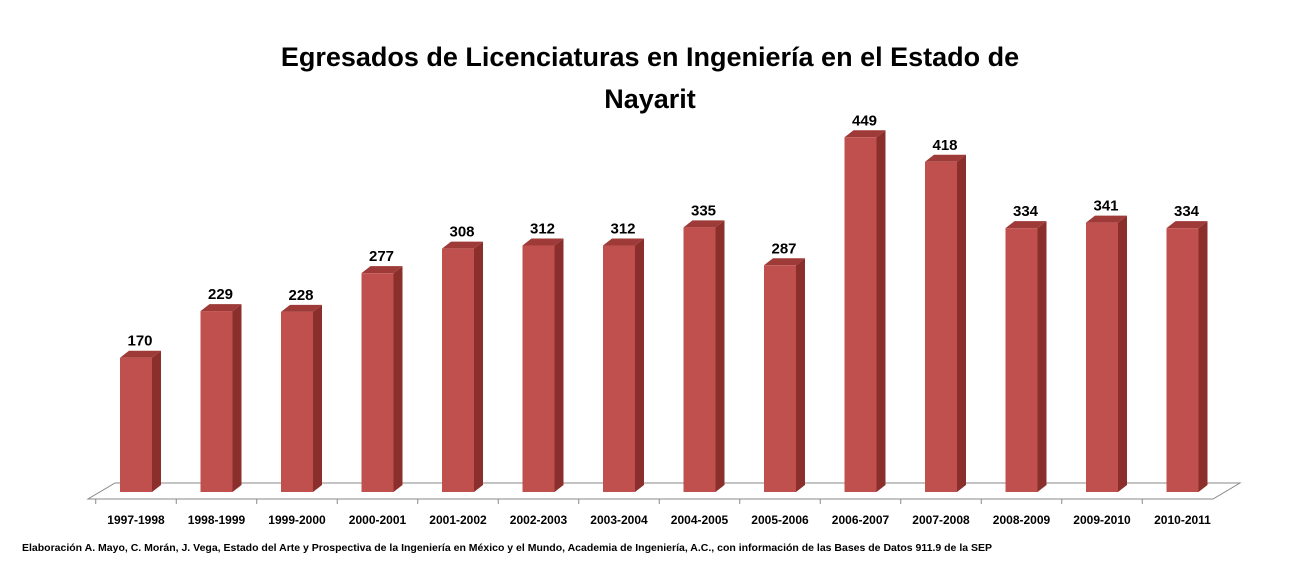 This screenshot has height=578, width=1308. What do you see at coordinates (381, 256) in the screenshot?
I see `data-label: 277` at bounding box center [381, 256].